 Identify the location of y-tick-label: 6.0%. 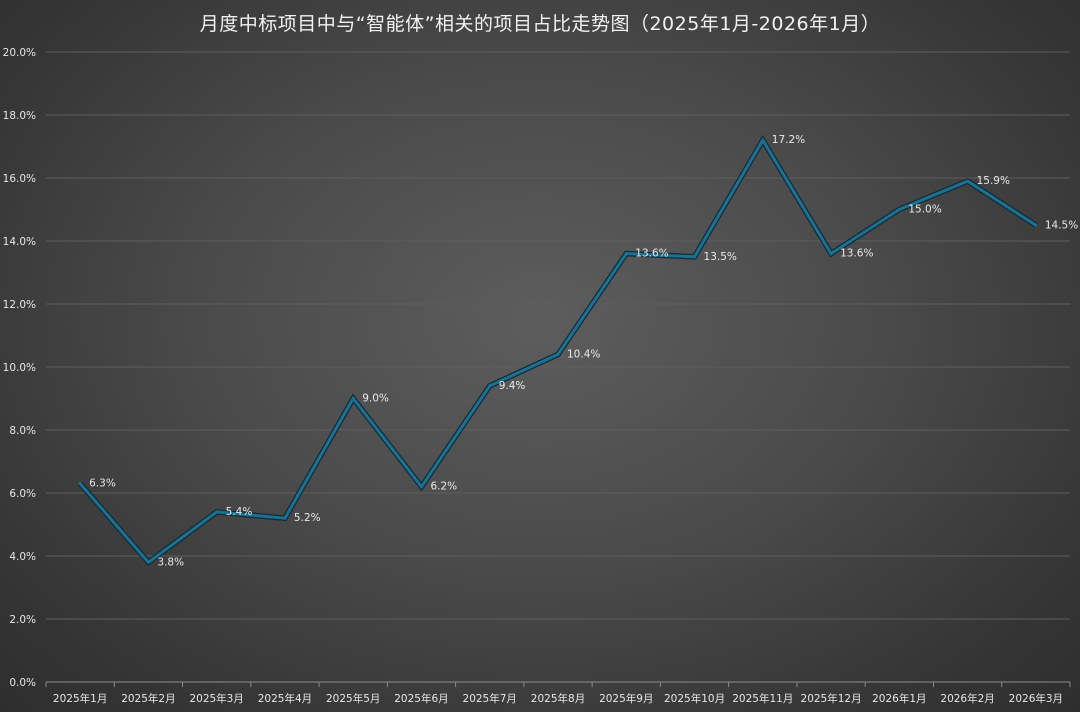
(22, 494).